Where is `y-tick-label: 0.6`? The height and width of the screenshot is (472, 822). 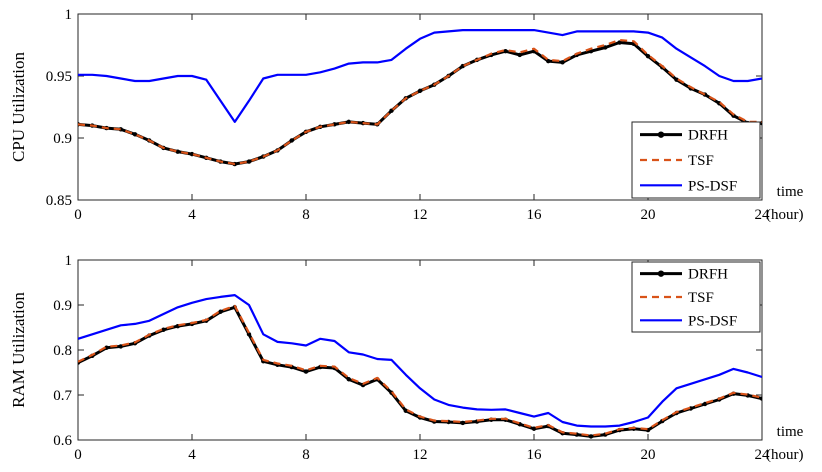
y-tick-label: 0.6 is located at coordinates (62, 441).